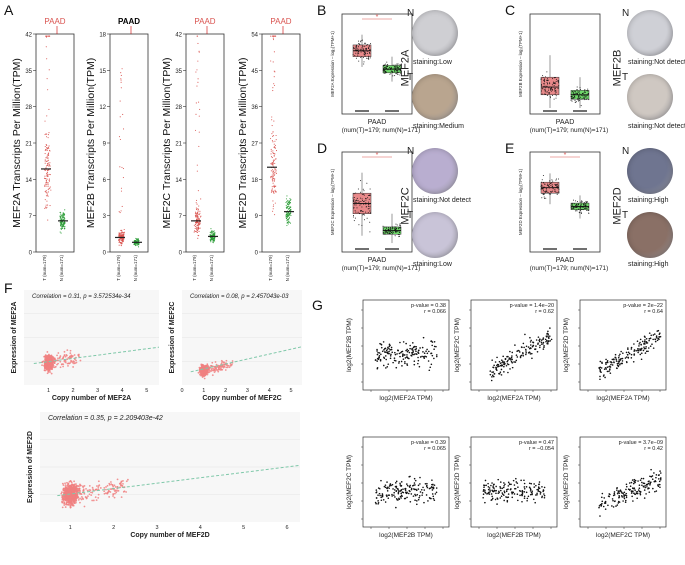 Image resolution: width=685 pixels, height=565 pixels. What do you see at coordinates (54, 21) in the screenshot?
I see `cancer-label: PAAD` at bounding box center [54, 21].